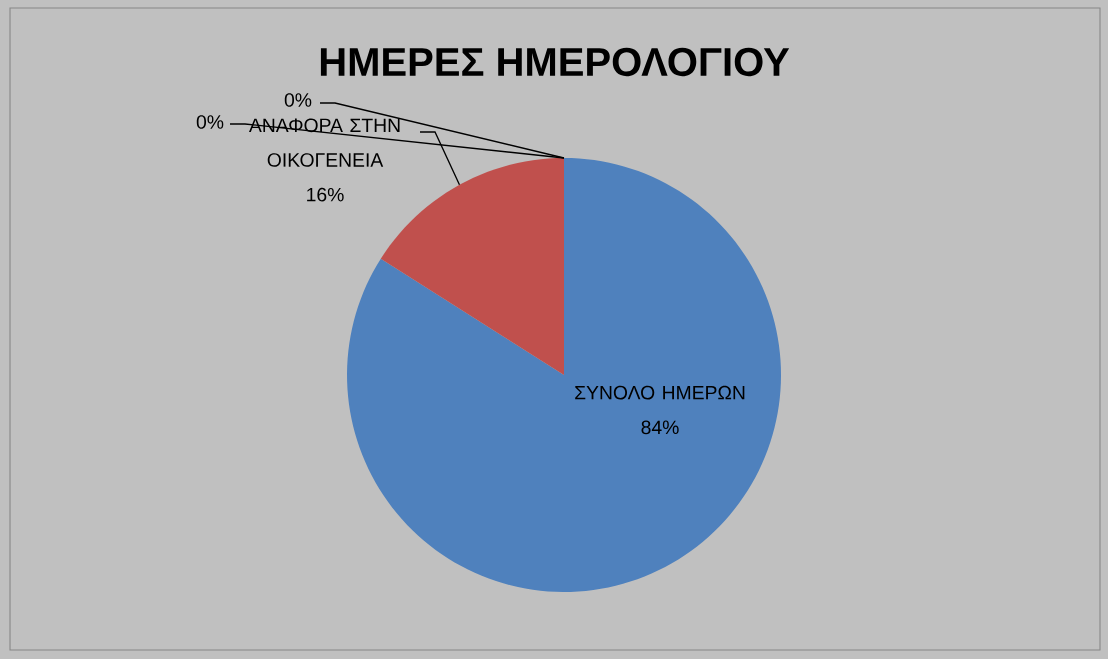 The height and width of the screenshot is (659, 1108). I want to click on data-label: 84%, so click(660, 427).